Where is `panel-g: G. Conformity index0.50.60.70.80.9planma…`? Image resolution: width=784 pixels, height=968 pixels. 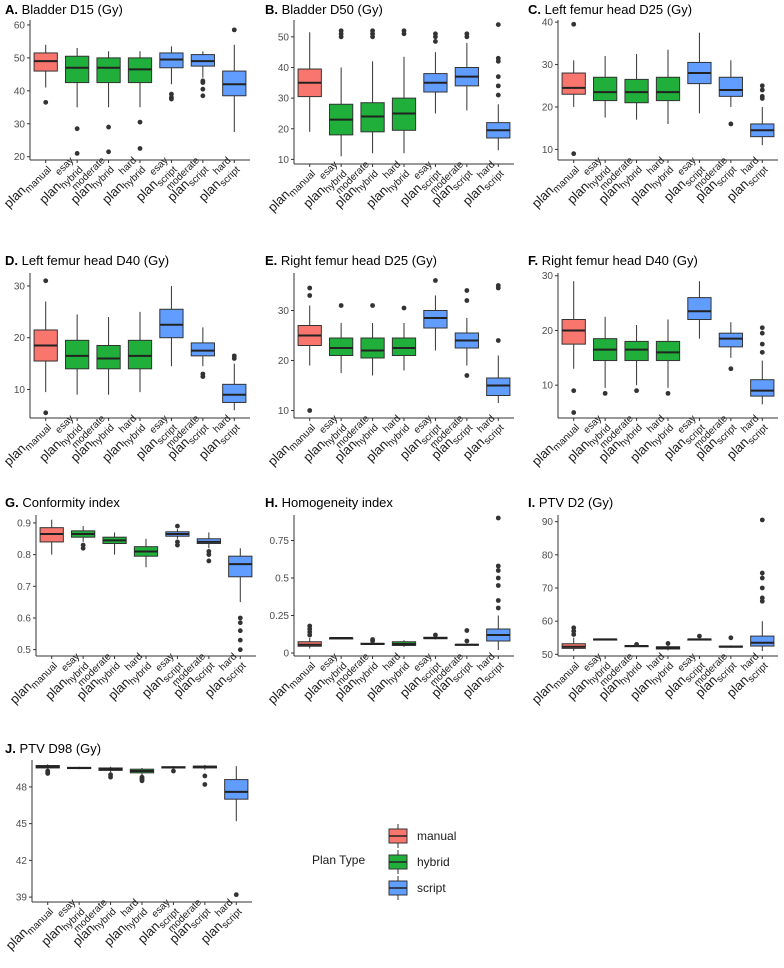
panel-g: G. Conformity index0.50.60.70.80.9planma… is located at coordinates (130, 601).